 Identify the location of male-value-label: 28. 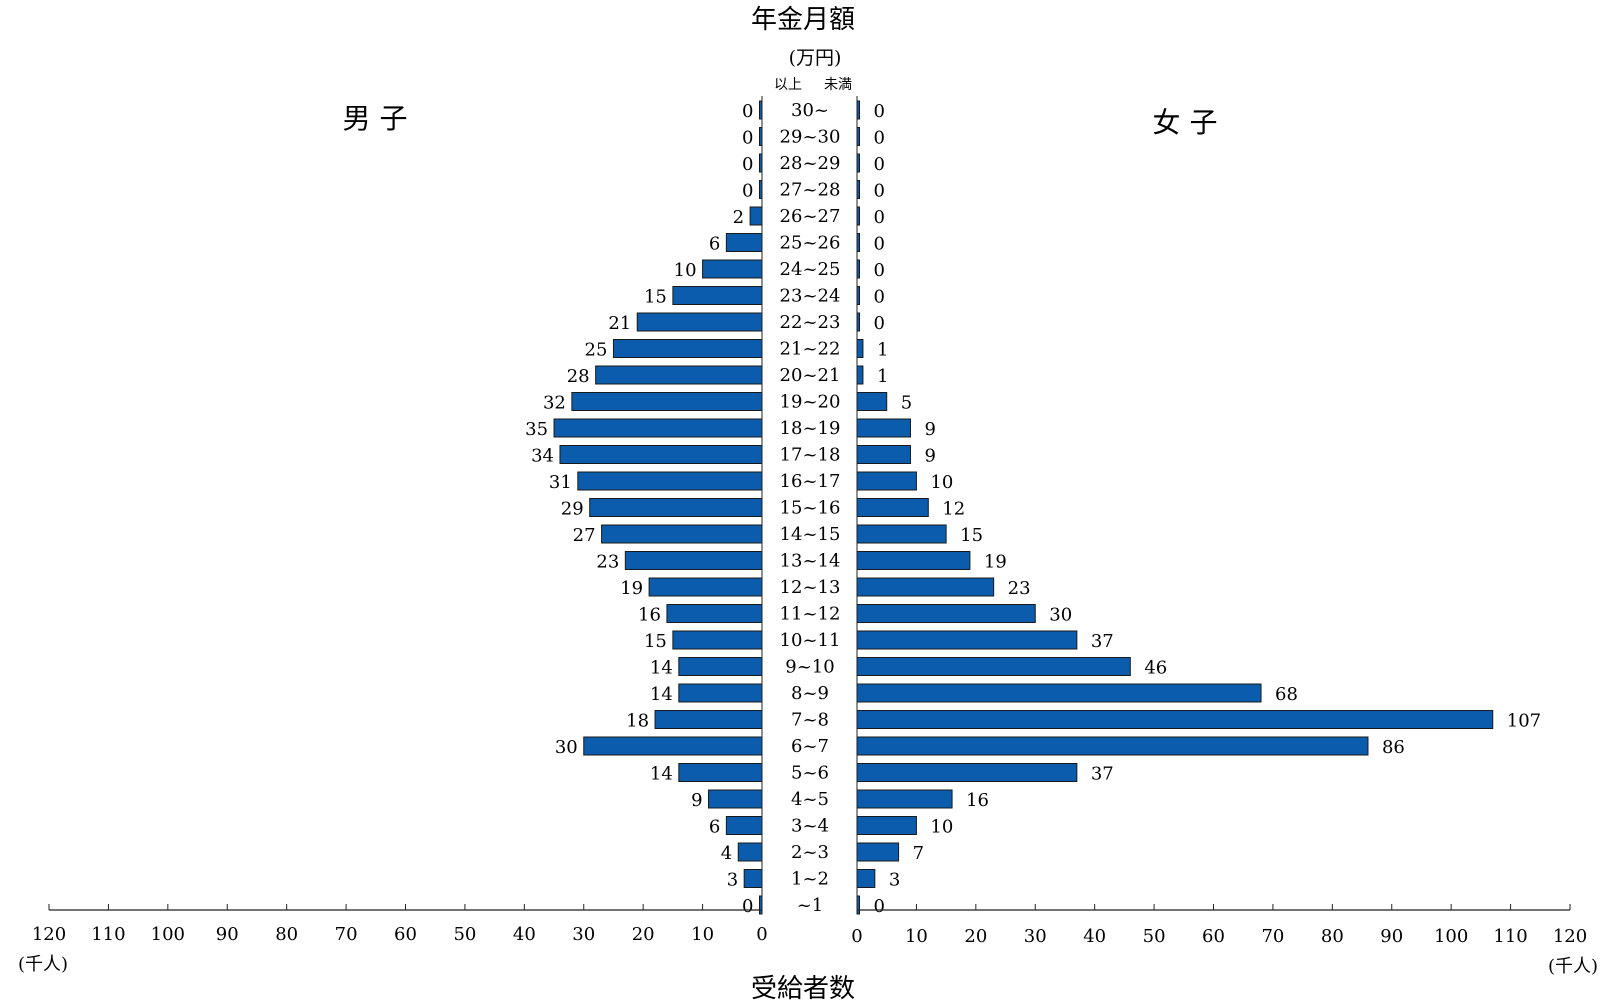
(578, 376).